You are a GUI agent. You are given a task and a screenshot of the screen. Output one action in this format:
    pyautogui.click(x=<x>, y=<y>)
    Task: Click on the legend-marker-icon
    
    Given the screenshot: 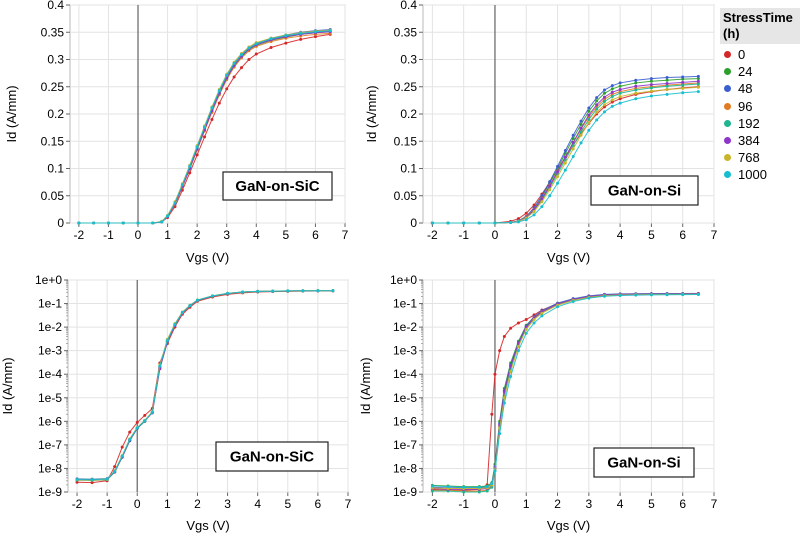 What is the action you would take?
    pyautogui.click(x=727, y=106)
    